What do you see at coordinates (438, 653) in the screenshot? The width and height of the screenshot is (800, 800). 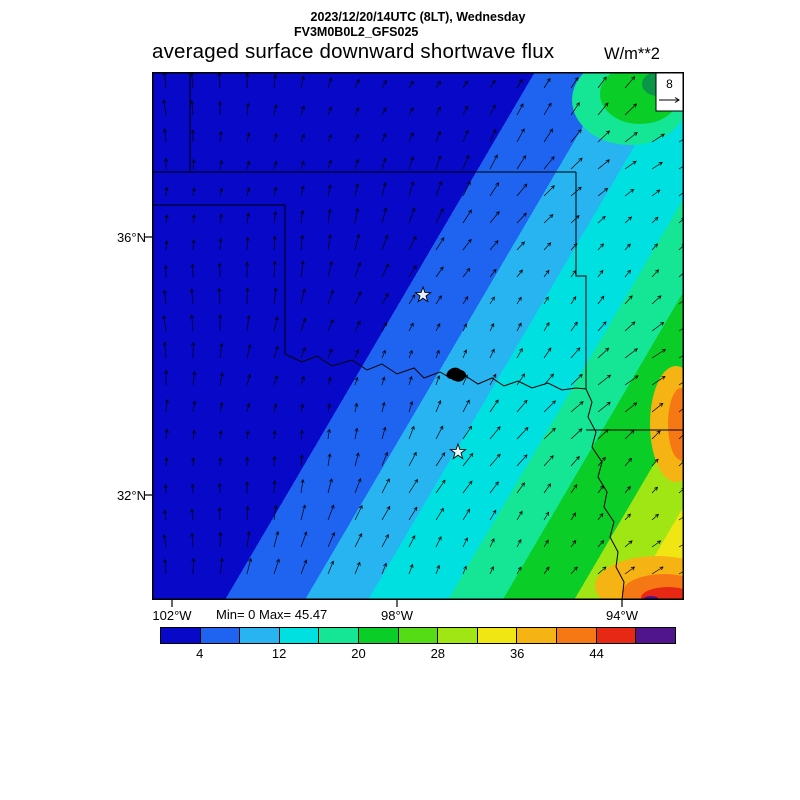 I see `colorbar-tick-label: 28` at bounding box center [438, 653].